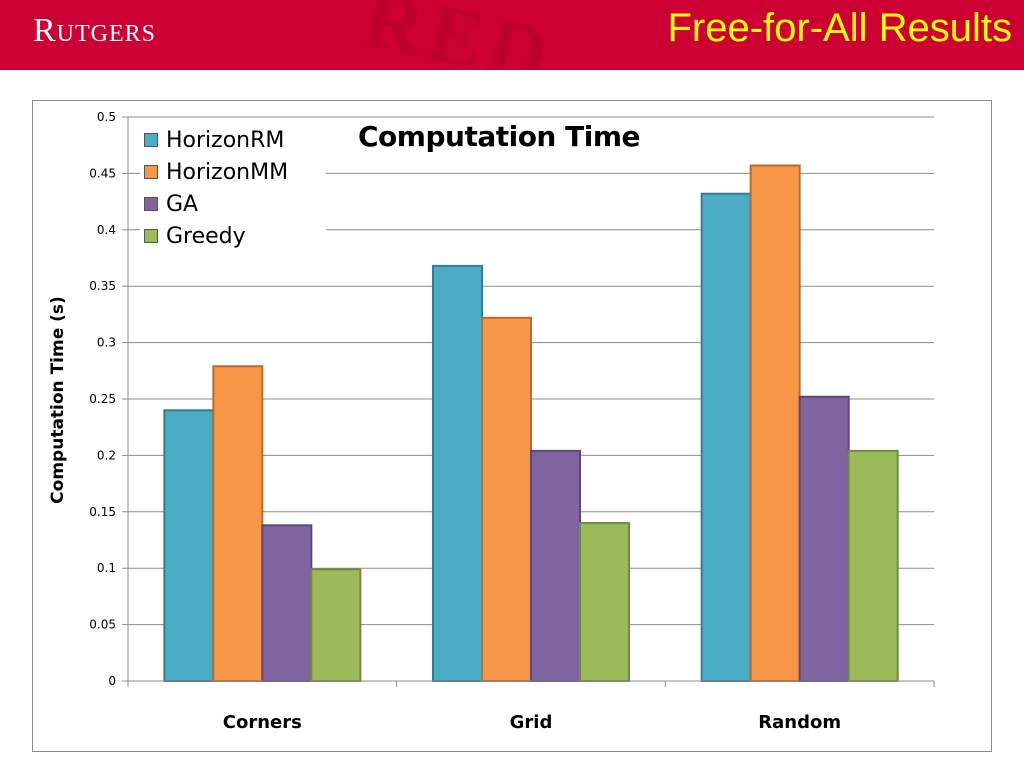 The width and height of the screenshot is (1024, 768). I want to click on legend-item-ga: GA, so click(233, 204).